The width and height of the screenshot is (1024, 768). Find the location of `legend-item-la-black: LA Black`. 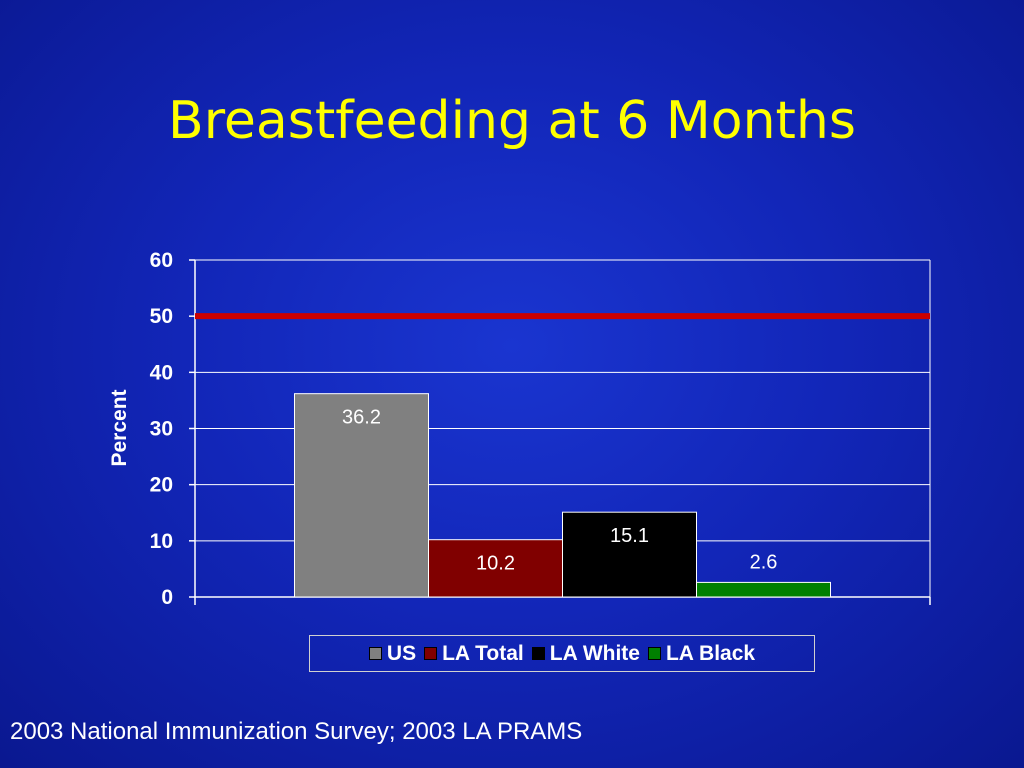

legend-item-la-black: LA Black is located at coordinates (701, 653).